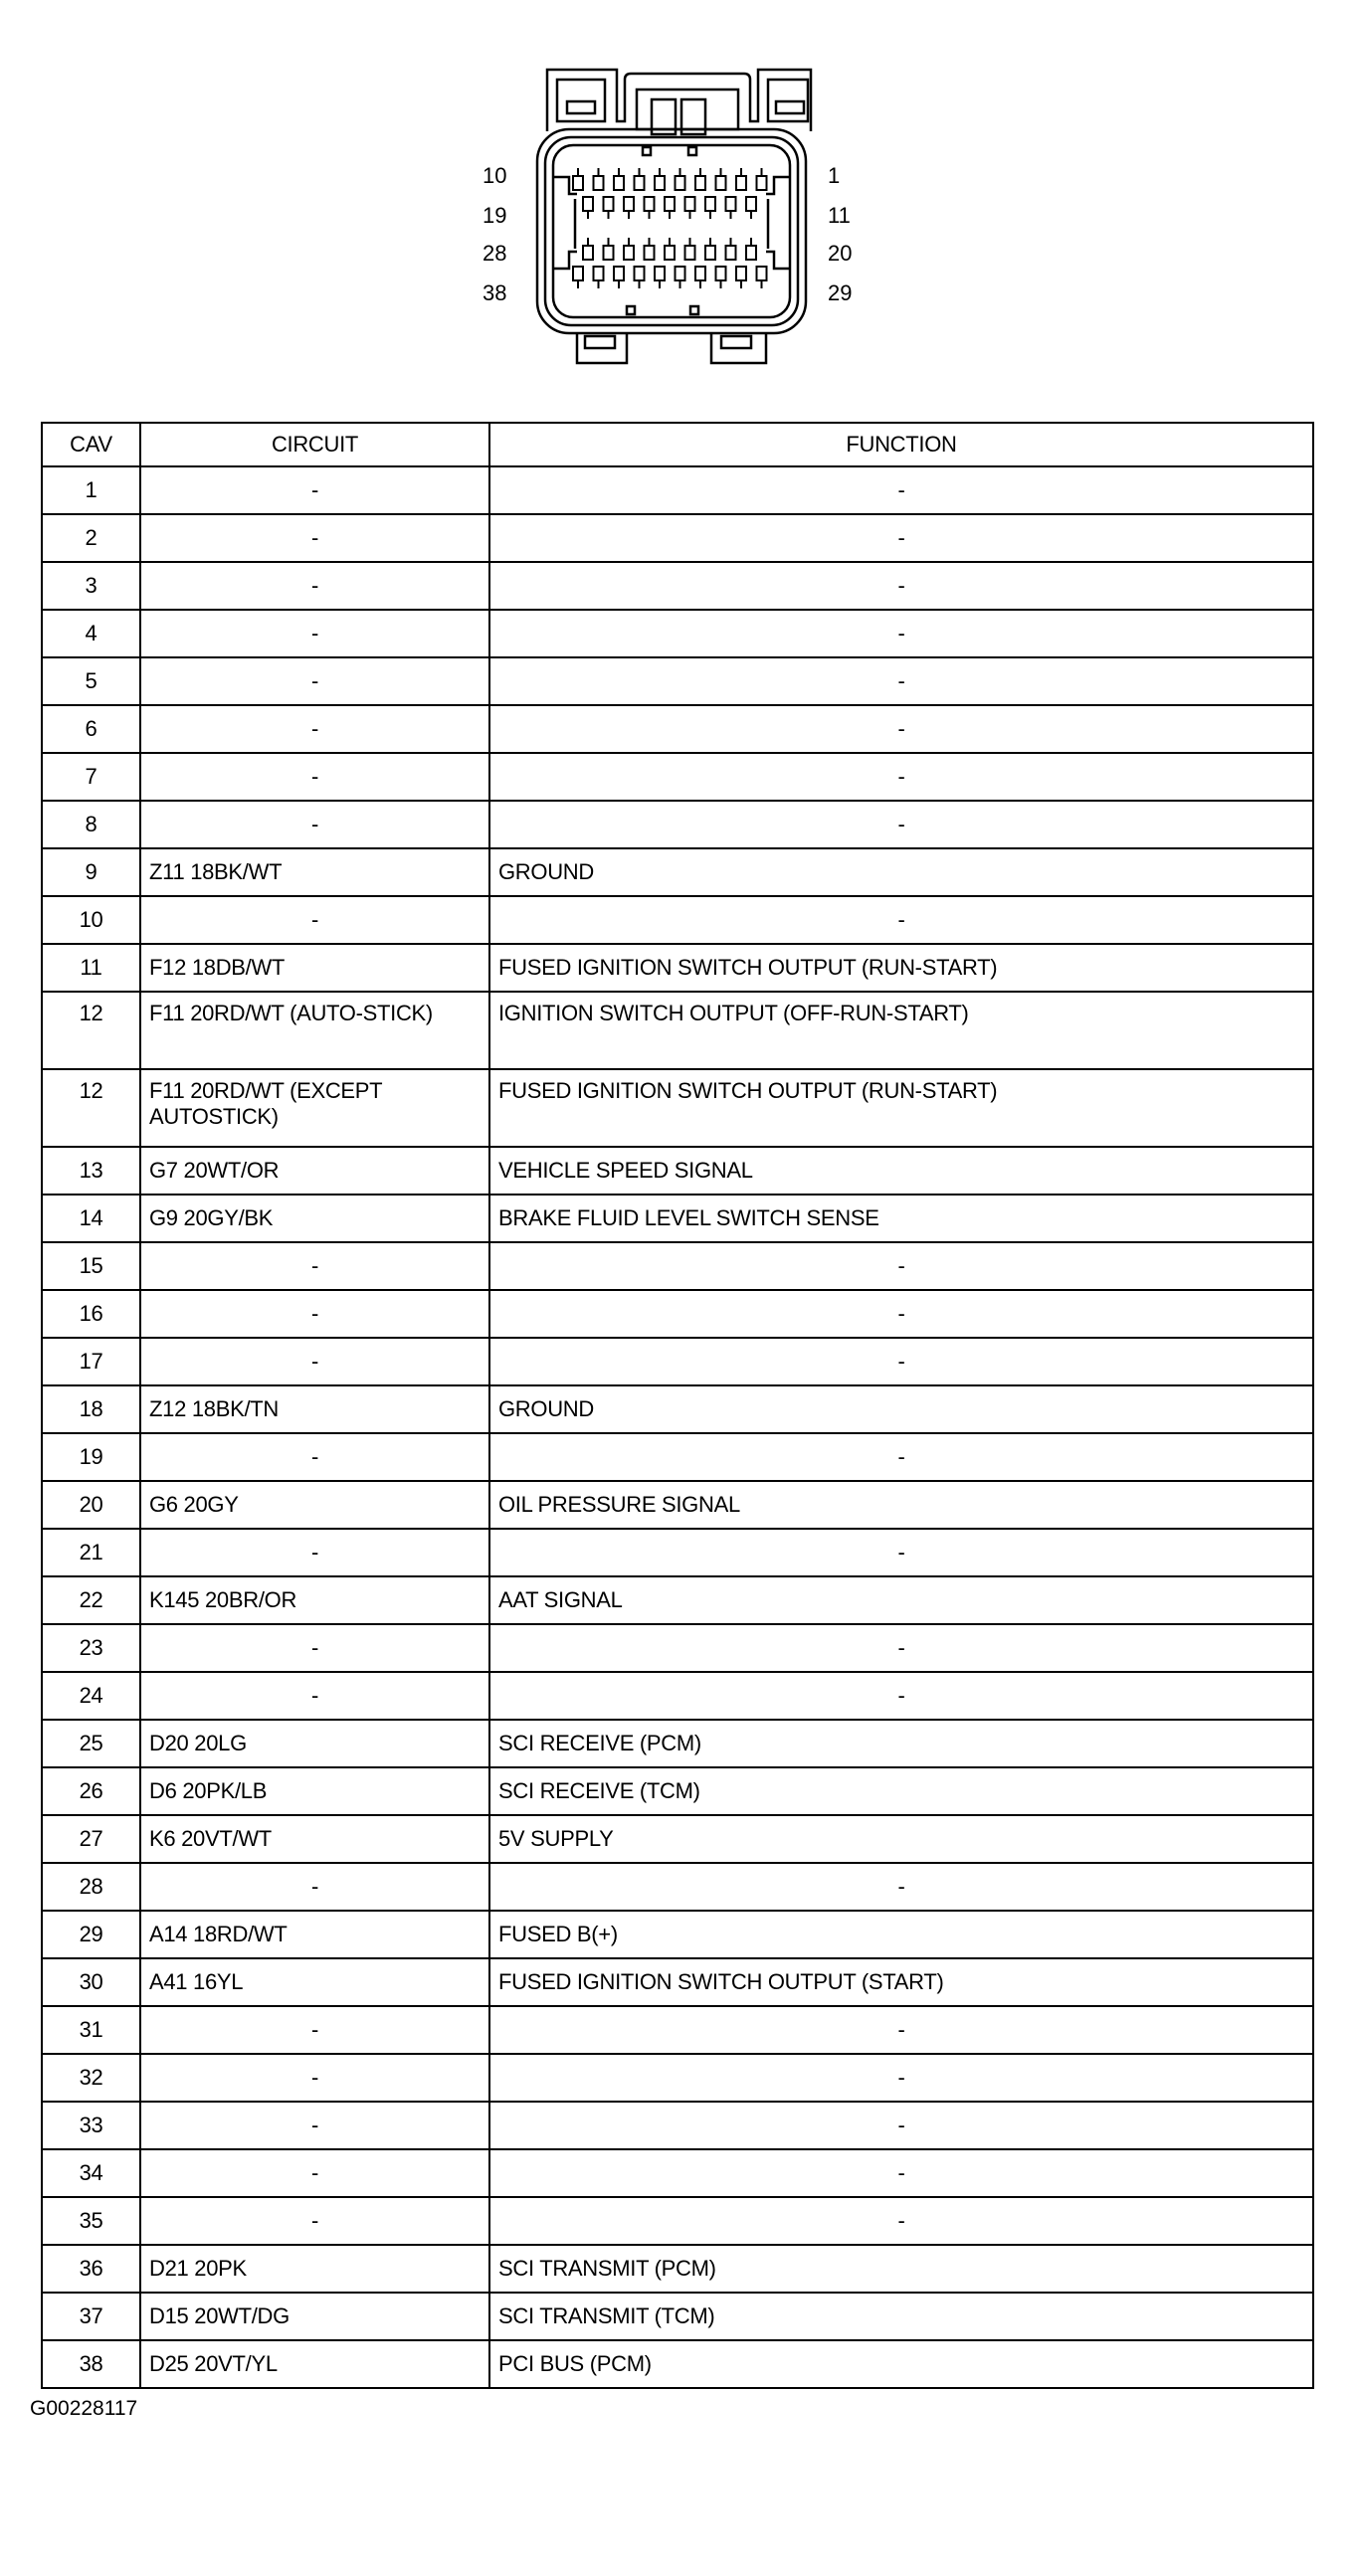  What do you see at coordinates (91, 824) in the screenshot?
I see `cav-cell: 8` at bounding box center [91, 824].